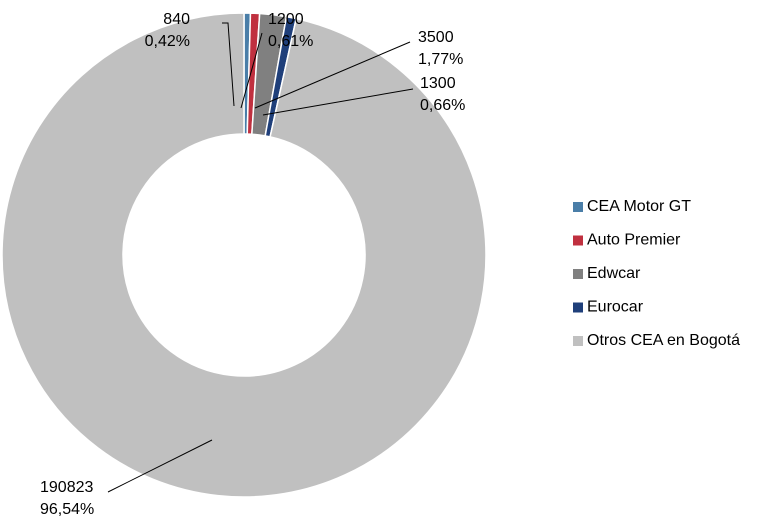 This screenshot has width=779, height=516. I want to click on data-label-value: 840, so click(176, 19).